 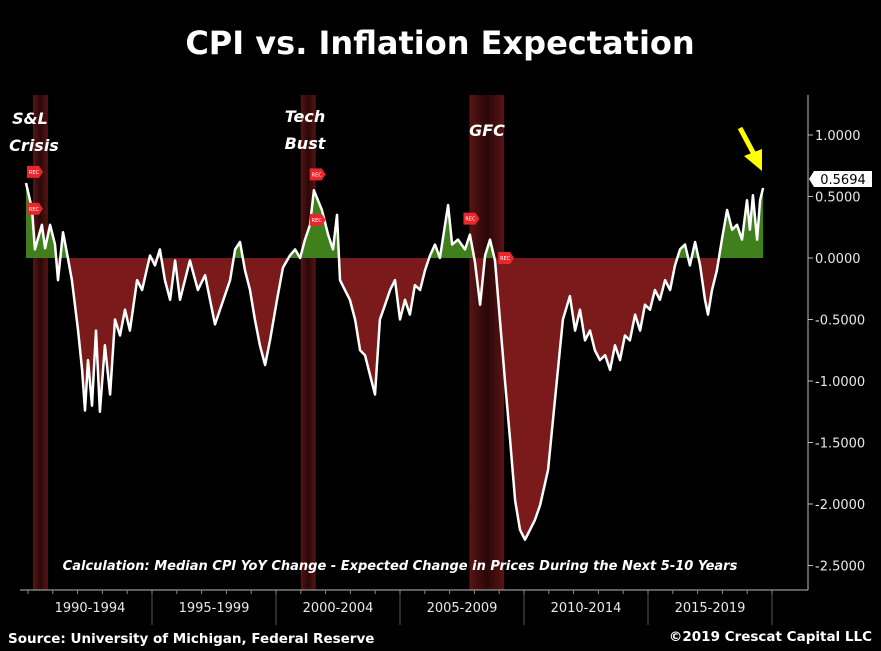 What do you see at coordinates (34, 145) in the screenshot?
I see `annotation-crisis: Crisis` at bounding box center [34, 145].